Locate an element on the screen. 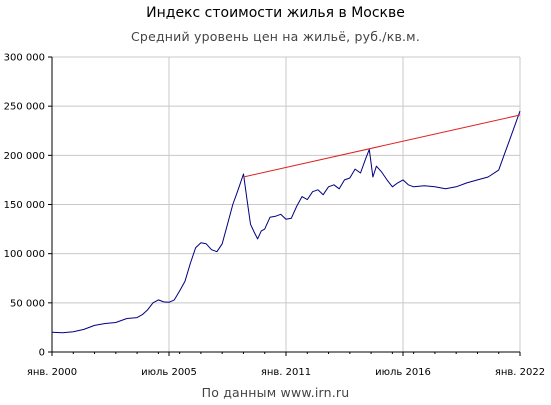  y-tick-label: 200 000 is located at coordinates (24, 156).